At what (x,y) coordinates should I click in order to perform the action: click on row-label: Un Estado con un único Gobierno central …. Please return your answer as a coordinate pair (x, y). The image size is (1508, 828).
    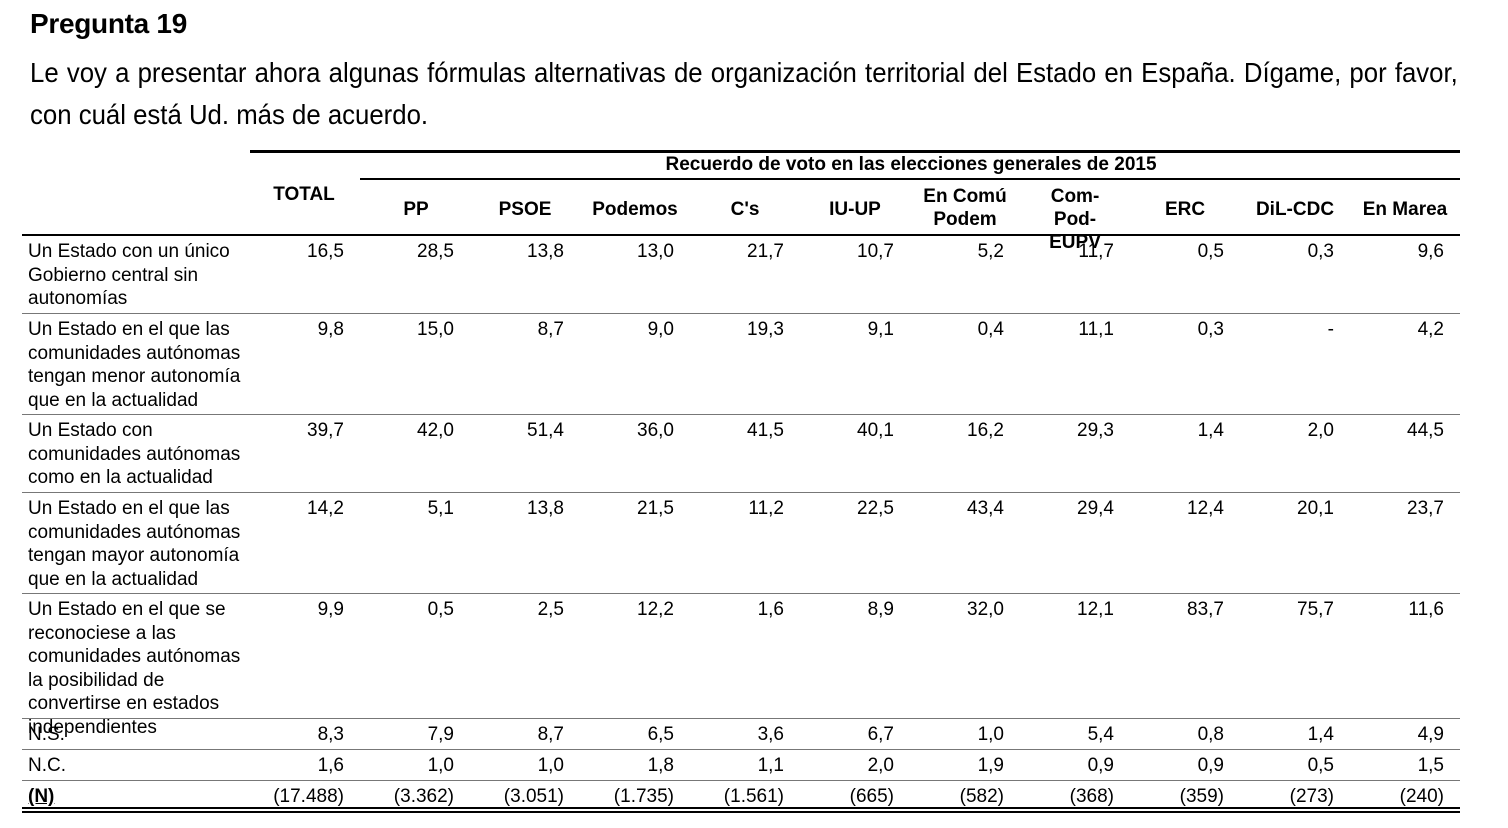
    Looking at the image, I should click on (129, 275).